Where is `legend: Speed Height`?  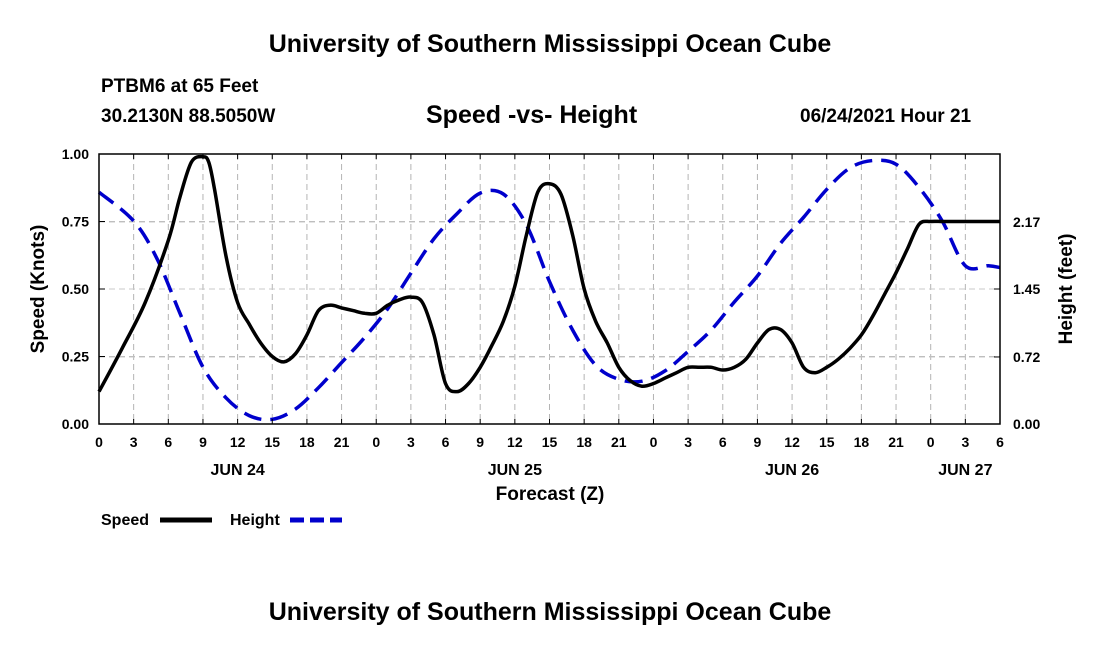
legend: Speed Height is located at coordinates (221, 520).